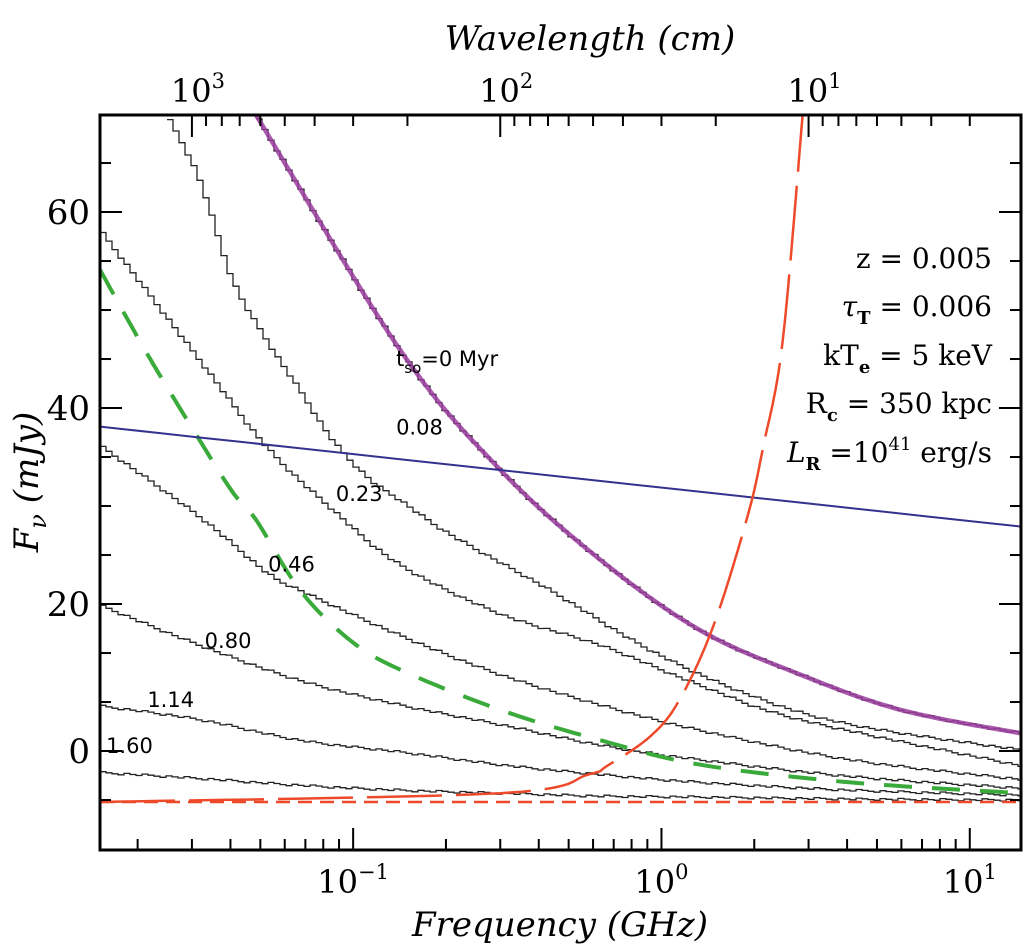 The image size is (1028, 945). Describe the element at coordinates (27, 463) in the screenshot. I see `y-axis-title-units: (mJy)` at that location.